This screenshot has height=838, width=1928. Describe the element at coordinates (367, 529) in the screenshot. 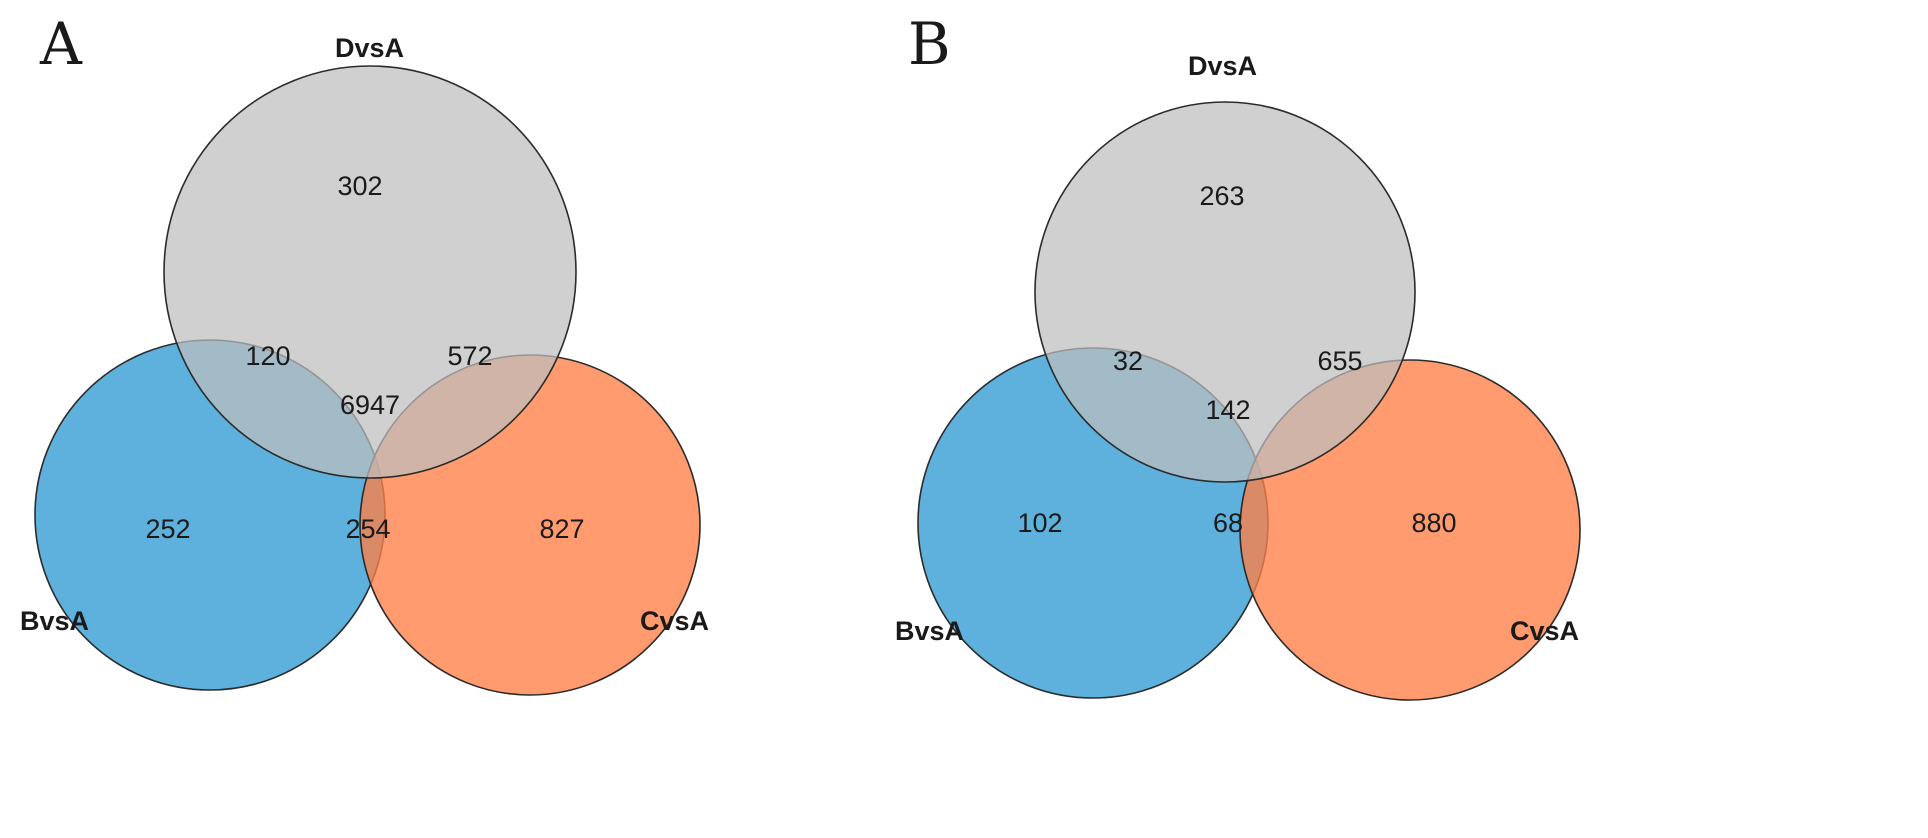

I see `count-bc-a: 254` at that location.